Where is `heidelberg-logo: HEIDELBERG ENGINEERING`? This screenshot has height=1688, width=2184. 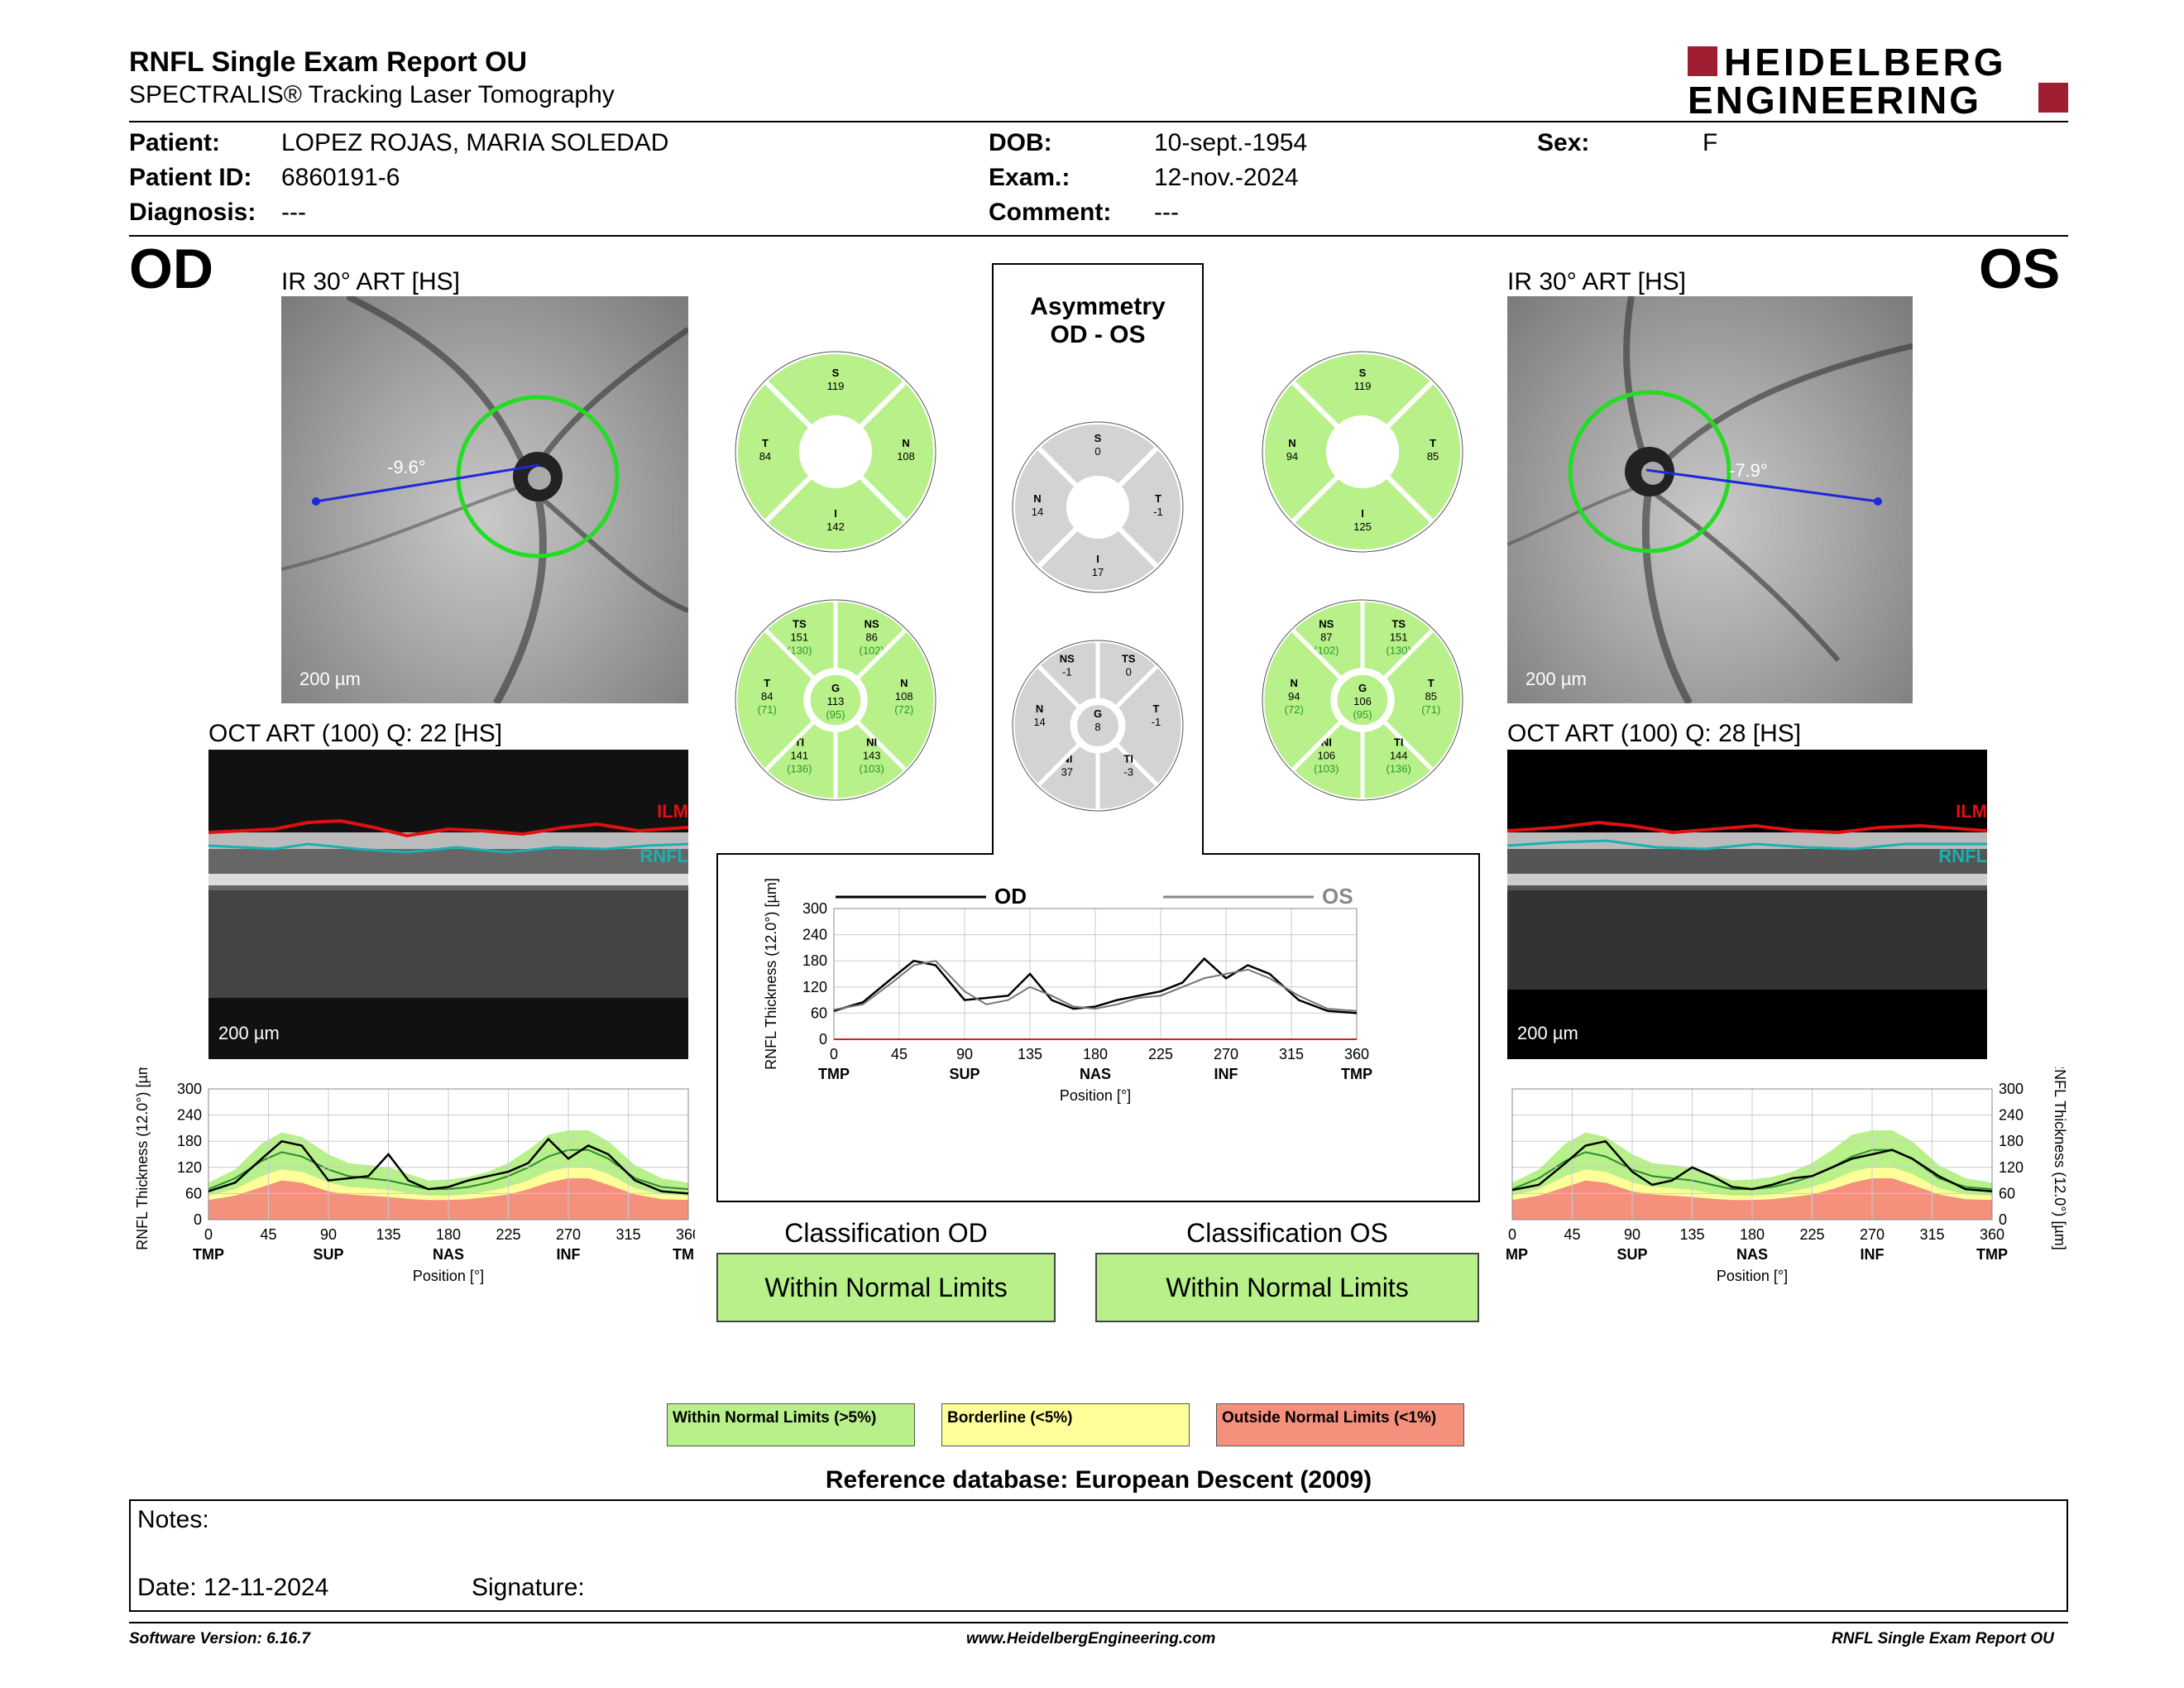
heidelberg-logo: HEIDELBERG ENGINEERING is located at coordinates (1878, 81).